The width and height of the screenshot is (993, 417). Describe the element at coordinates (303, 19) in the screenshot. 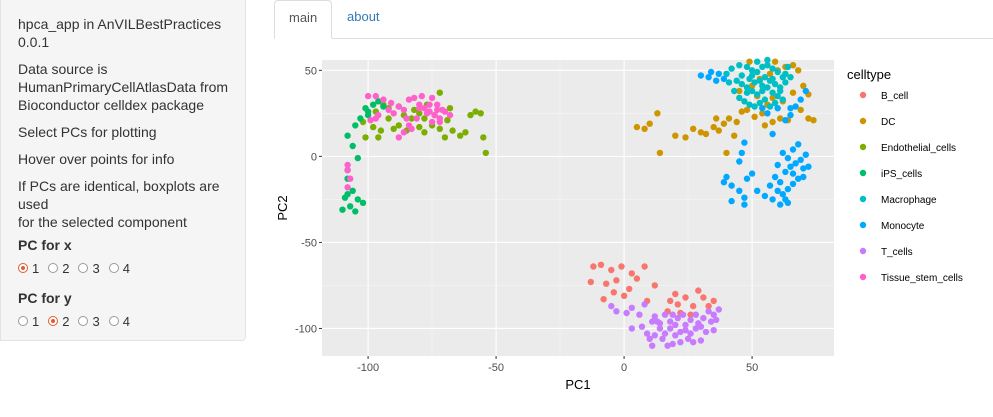

I see `tab-main: main` at that location.